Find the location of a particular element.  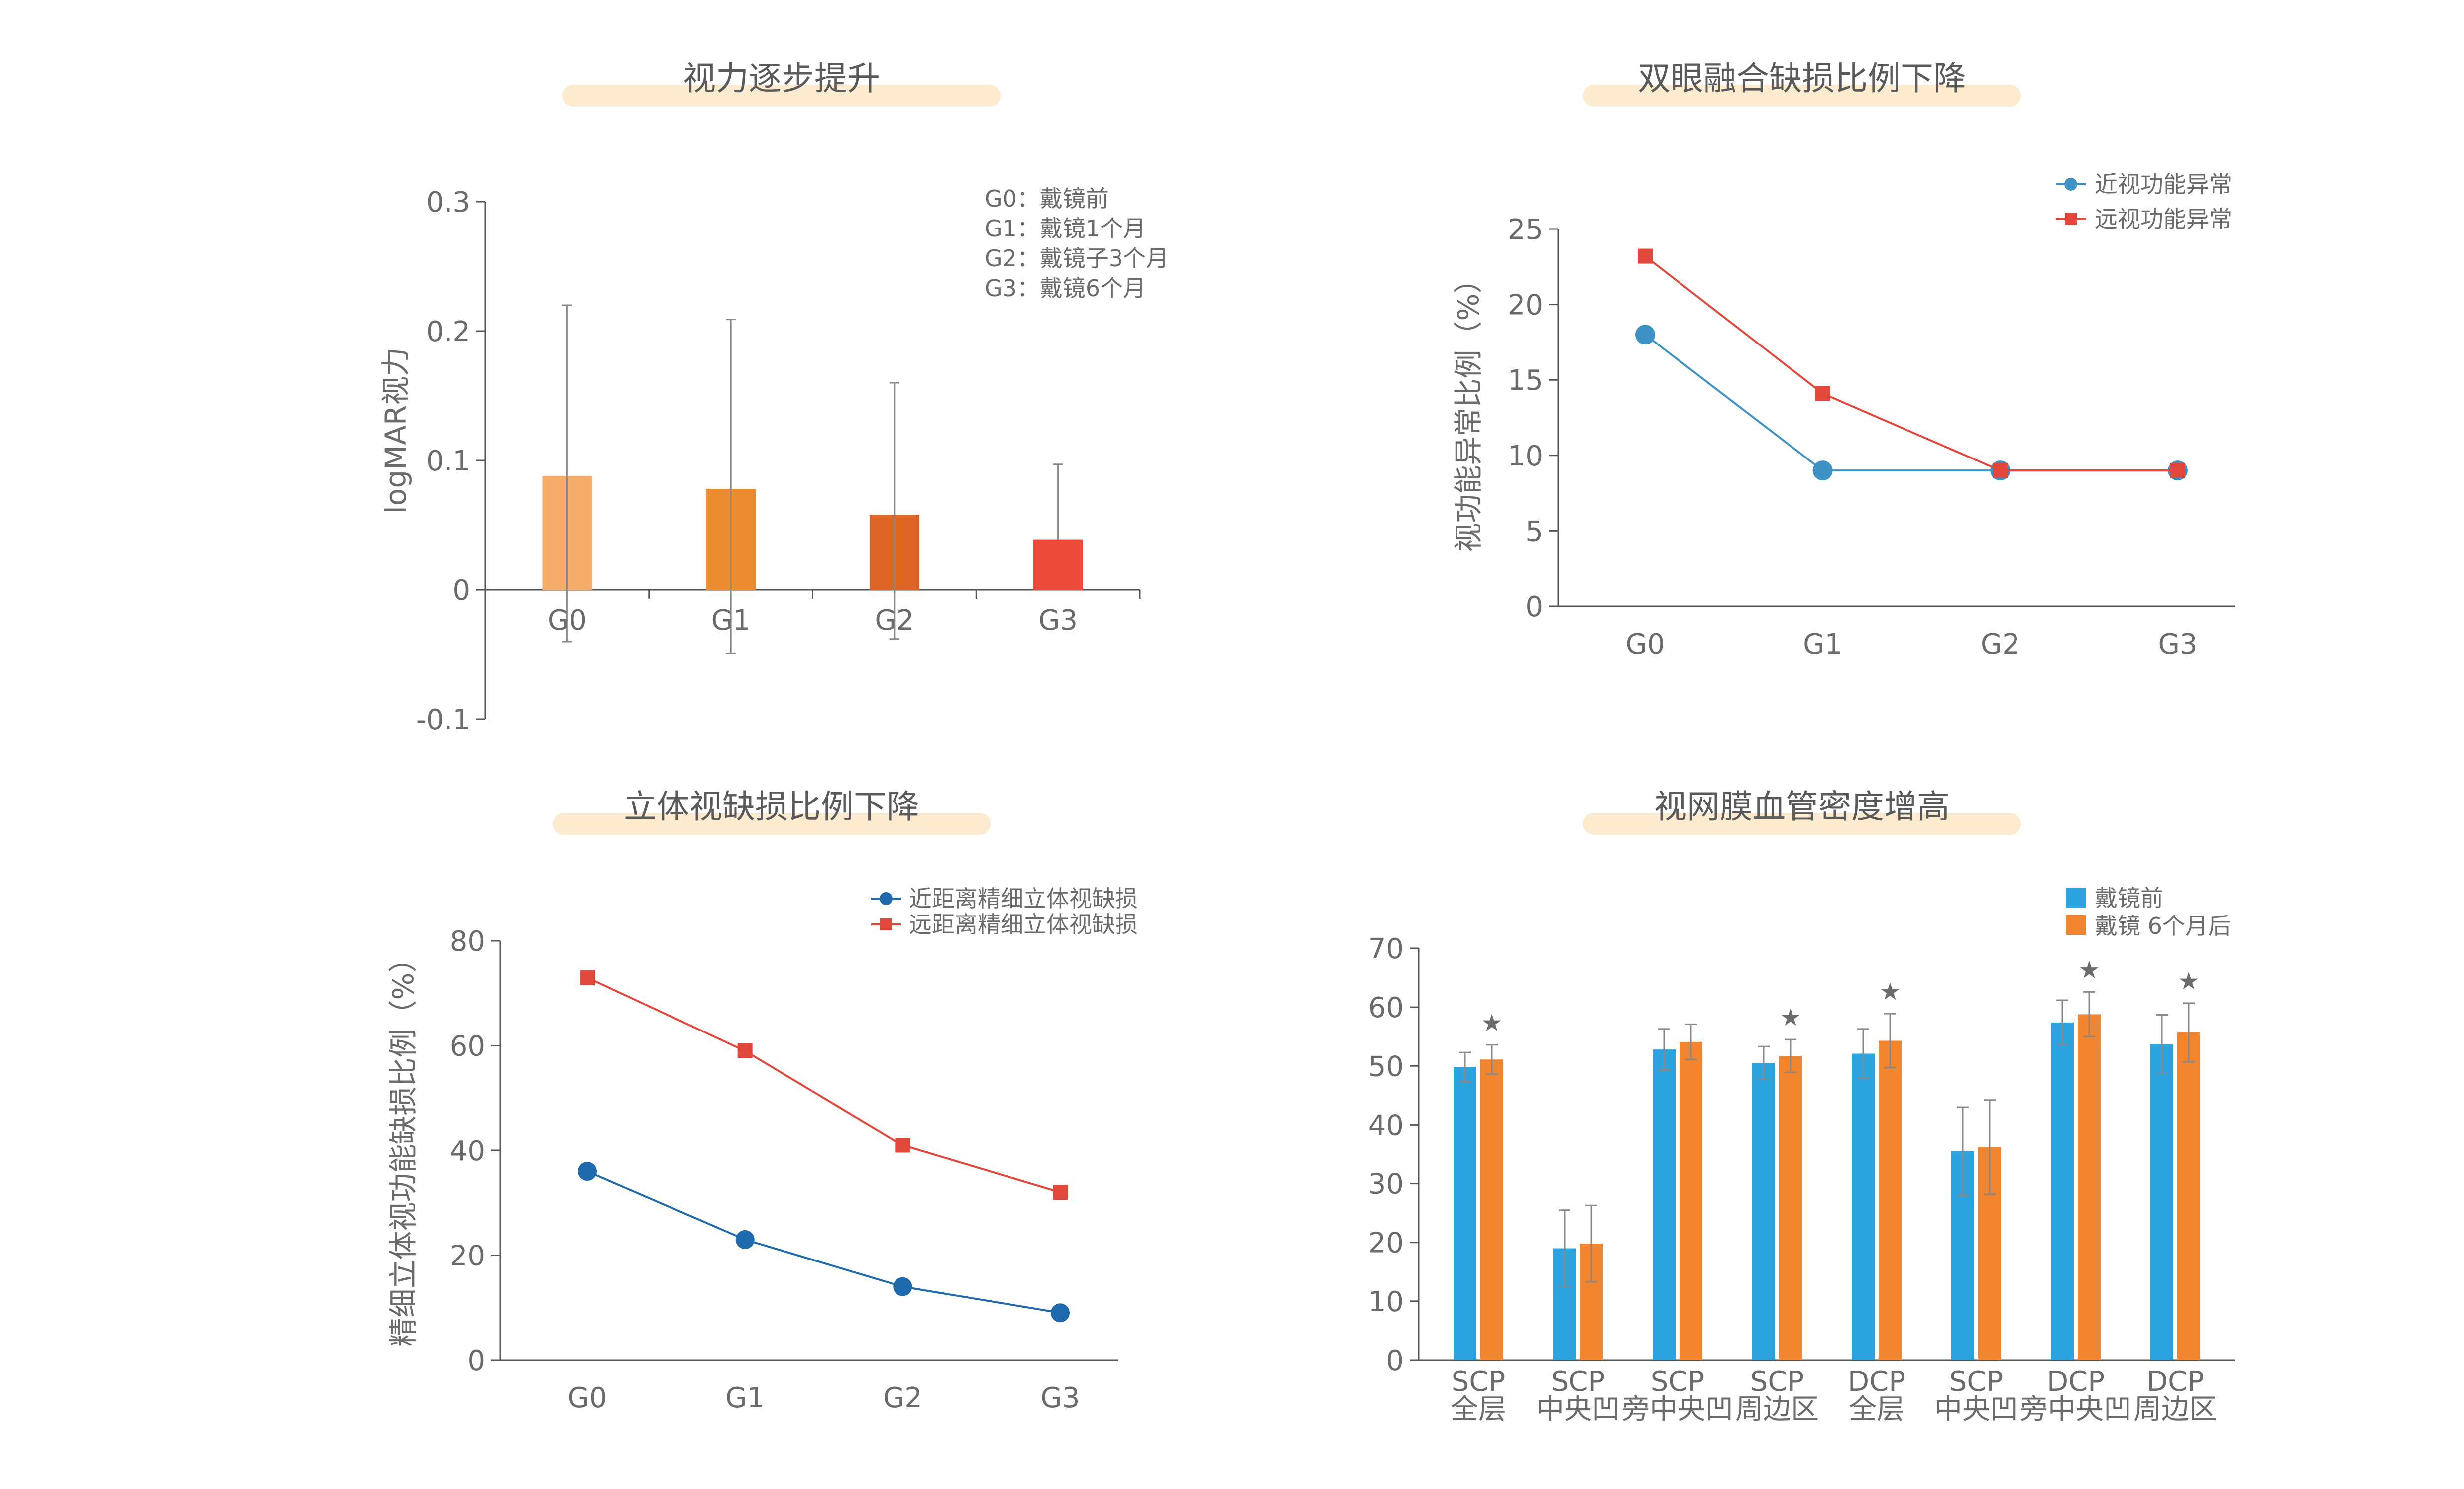

p1-y-tick-label: 0.2 is located at coordinates (448, 332).